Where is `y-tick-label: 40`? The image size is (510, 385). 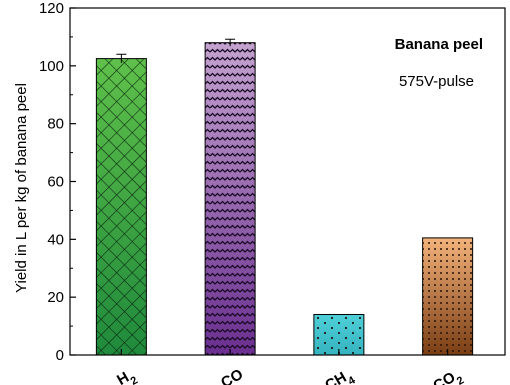
y-tick-label: 40 is located at coordinates (55, 239).